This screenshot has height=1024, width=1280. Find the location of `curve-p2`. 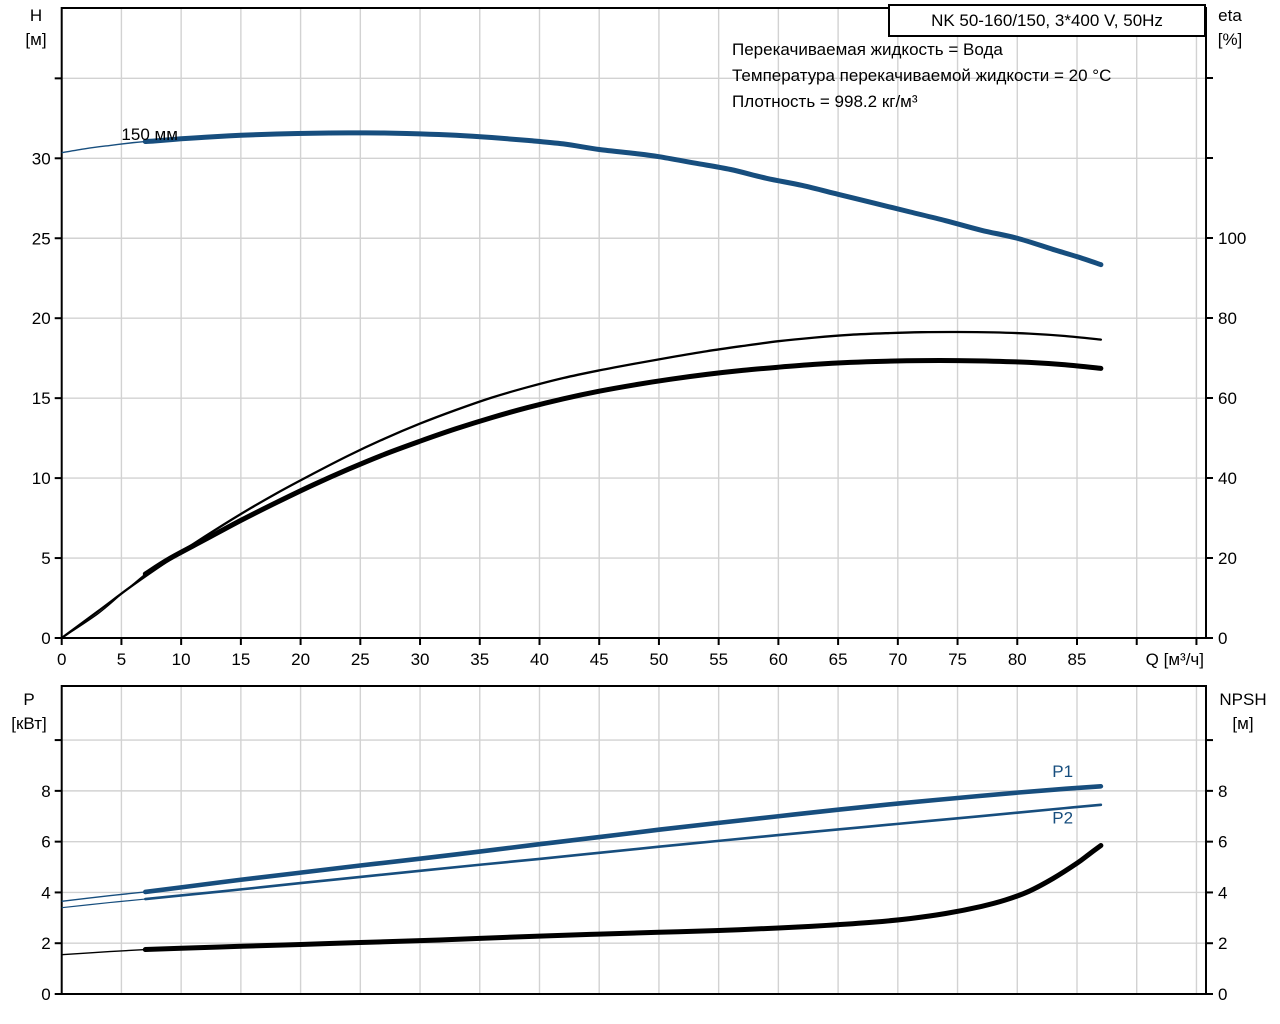

curve-p2 is located at coordinates (582, 856).